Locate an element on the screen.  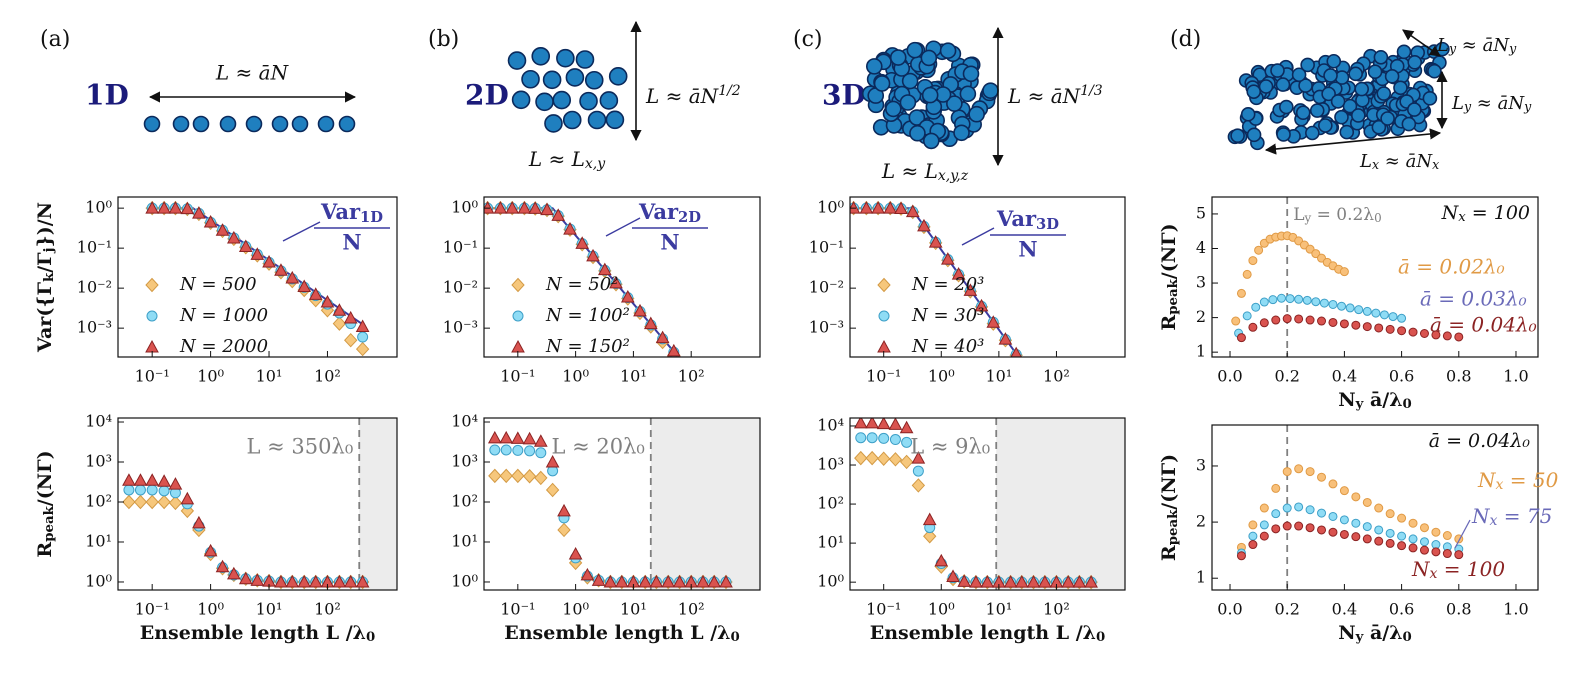
y-axis-label: Rpeak/(NΓ) is located at coordinates (1169, 507).